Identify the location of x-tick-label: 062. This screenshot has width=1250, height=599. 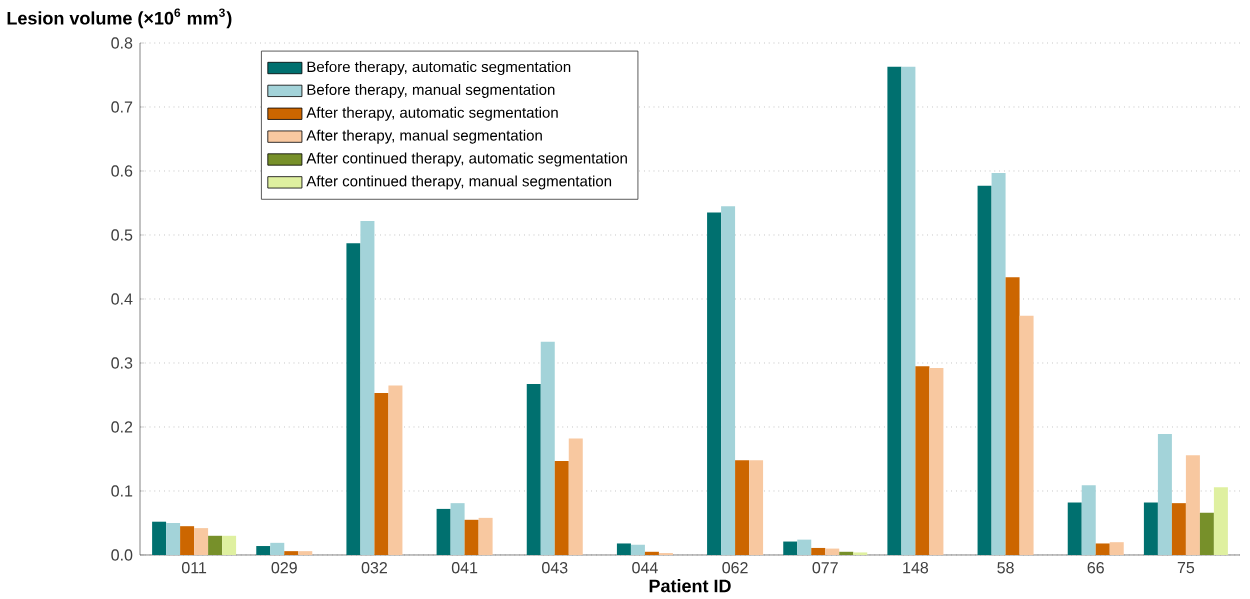
(735, 568).